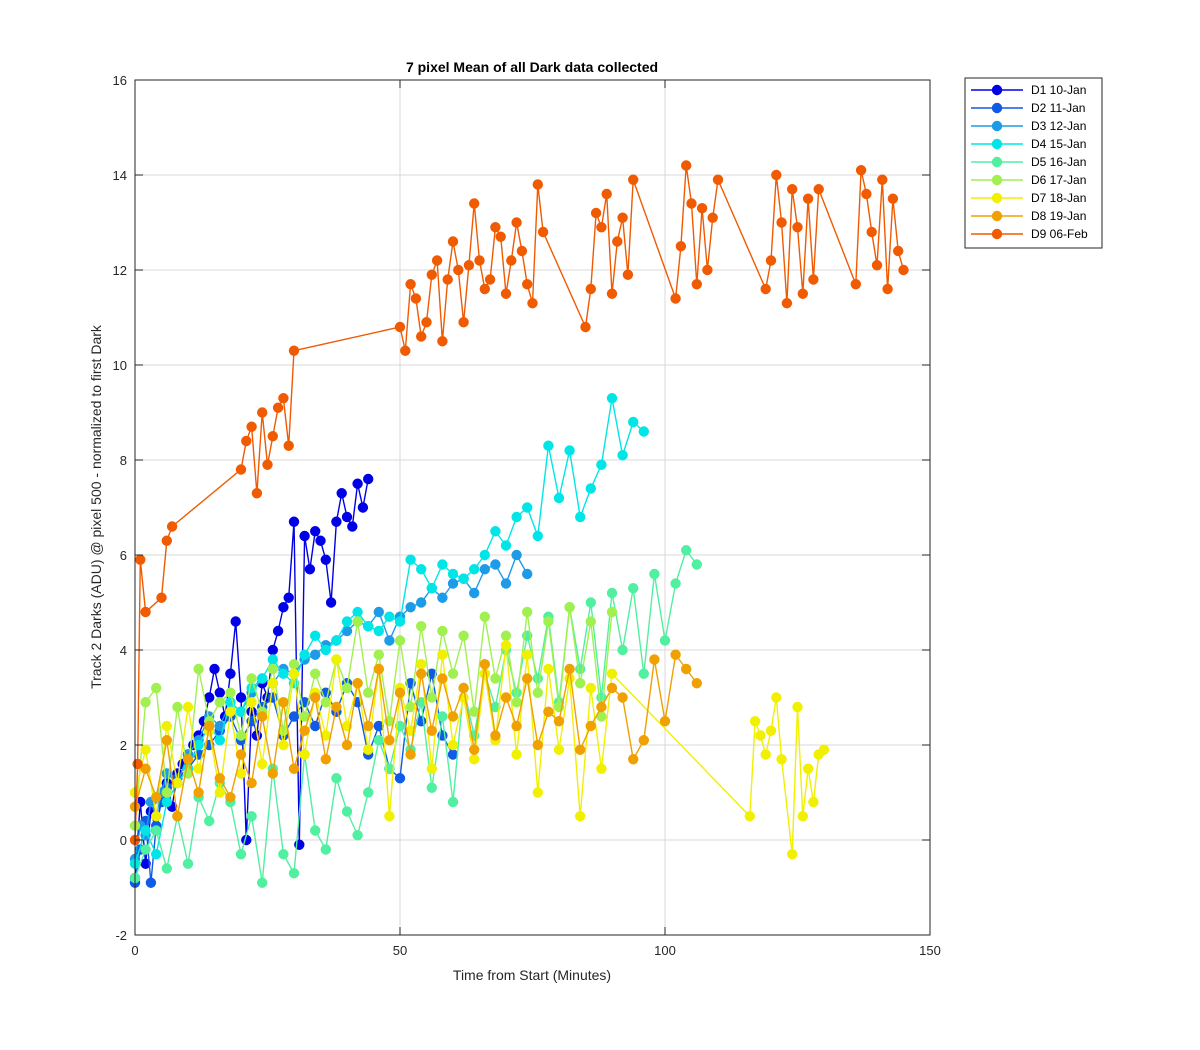  What do you see at coordinates (1058, 180) in the screenshot?
I see `legend-label: D6 17-Jan` at bounding box center [1058, 180].